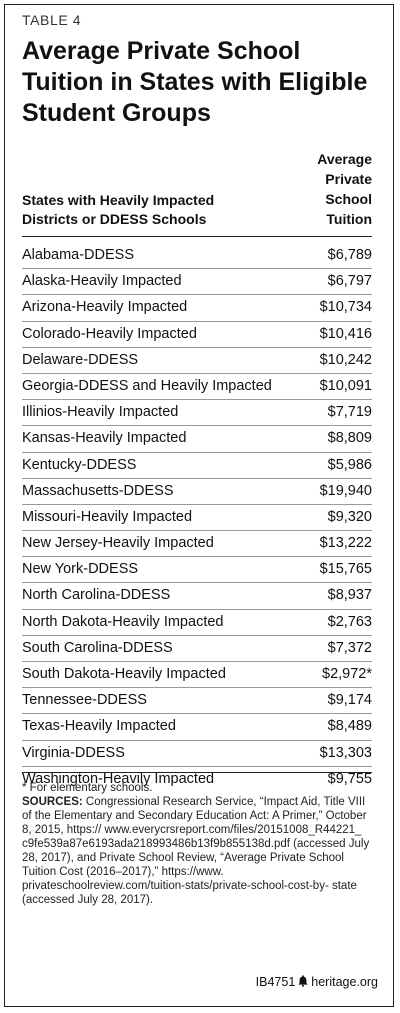 Image resolution: width=400 pixels, height=1013 pixels. Describe the element at coordinates (349, 412) in the screenshot. I see `tuition-cell: $7,719` at that location.